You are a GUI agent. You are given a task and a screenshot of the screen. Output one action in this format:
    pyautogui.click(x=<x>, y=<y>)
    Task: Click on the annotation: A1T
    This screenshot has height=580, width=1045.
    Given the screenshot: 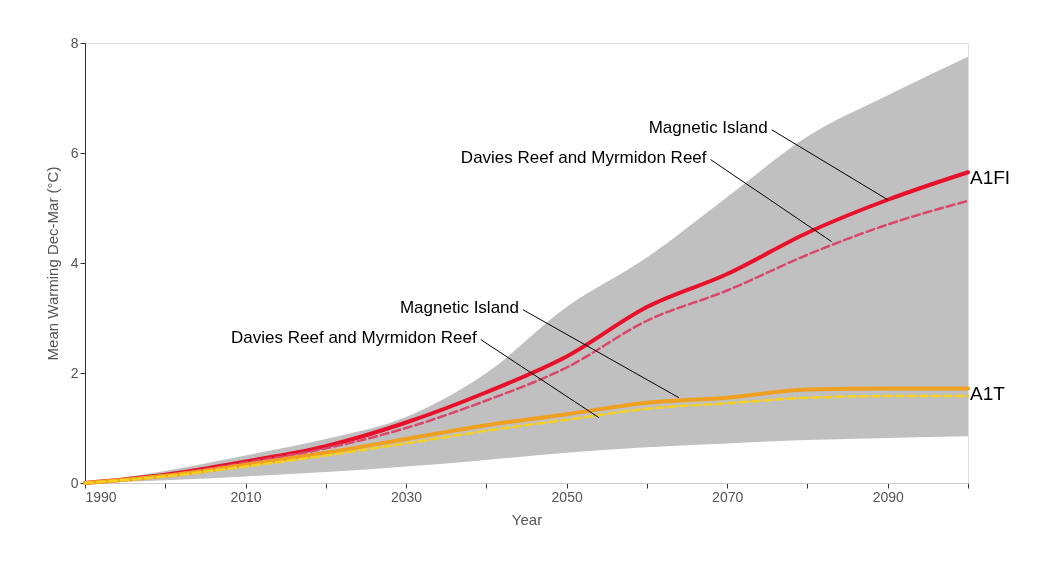 What is the action you would take?
    pyautogui.click(x=988, y=394)
    